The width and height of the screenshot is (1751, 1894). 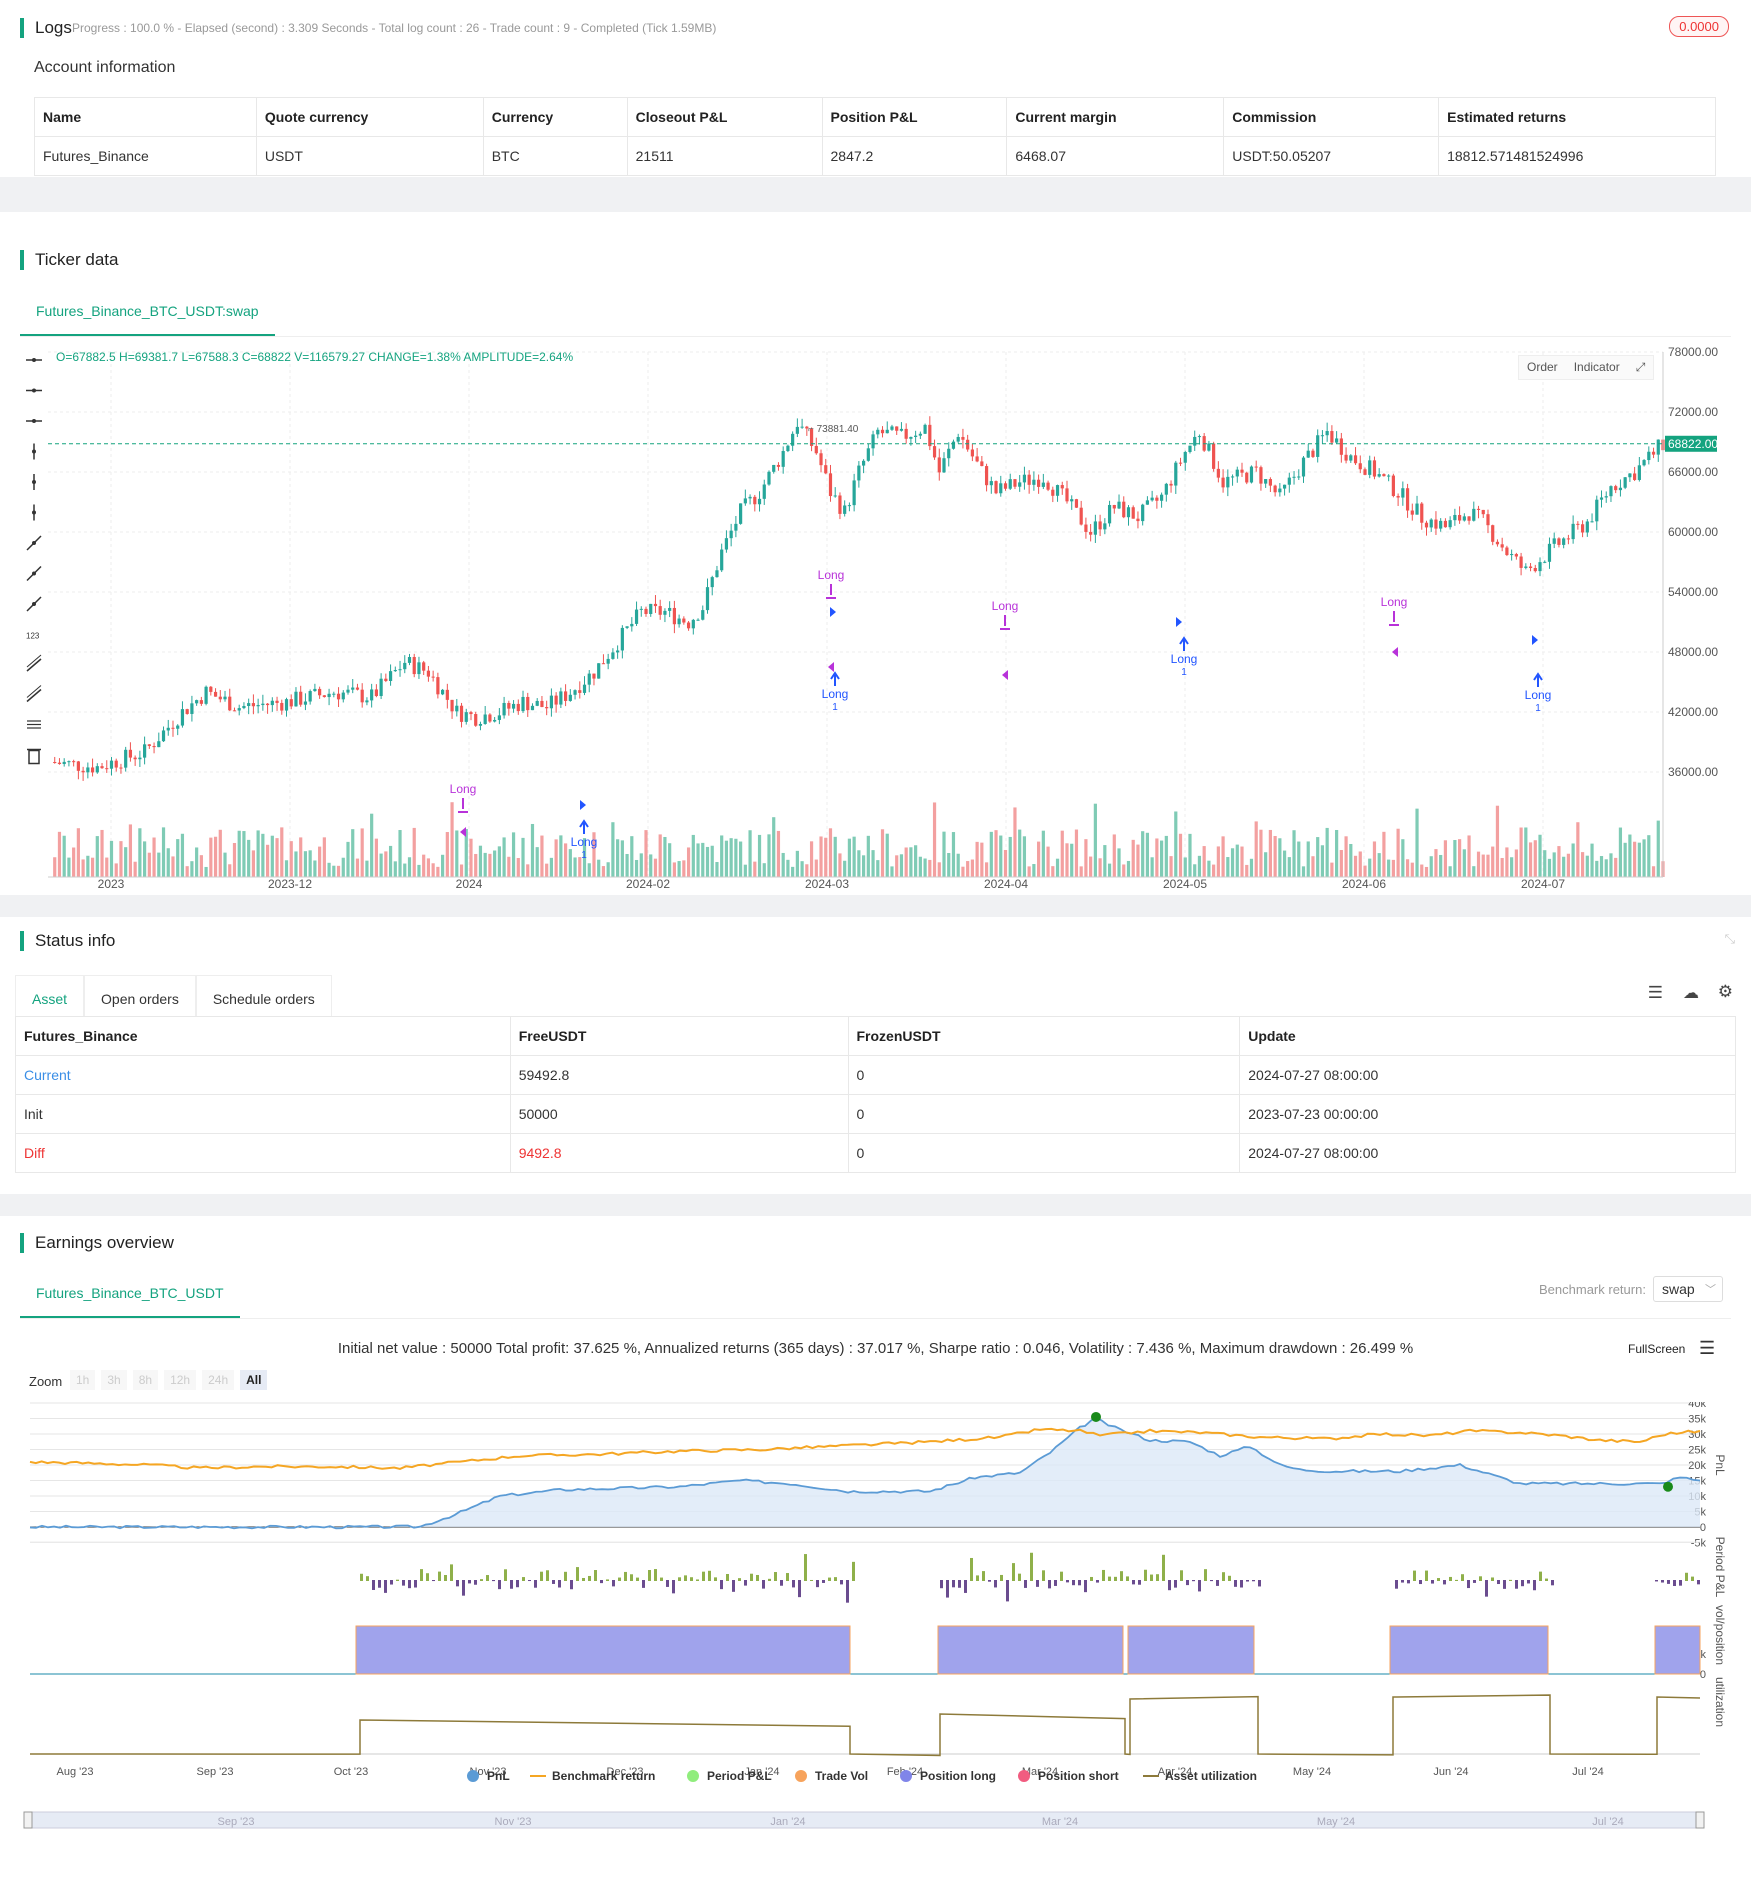 I want to click on account-cell: USDT:50.05207, so click(x=1331, y=156).